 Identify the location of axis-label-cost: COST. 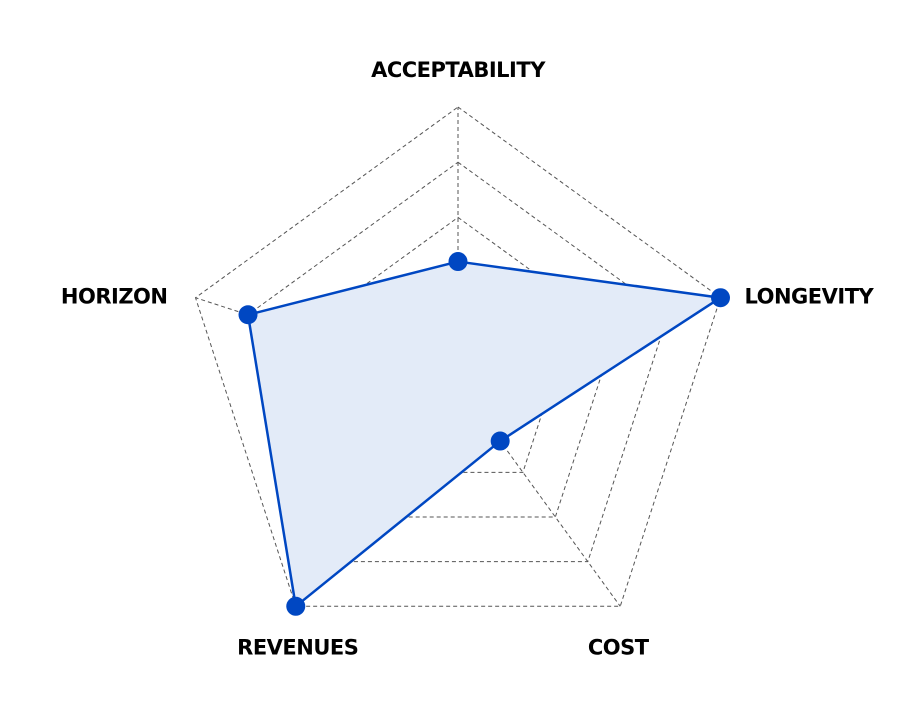
(619, 647).